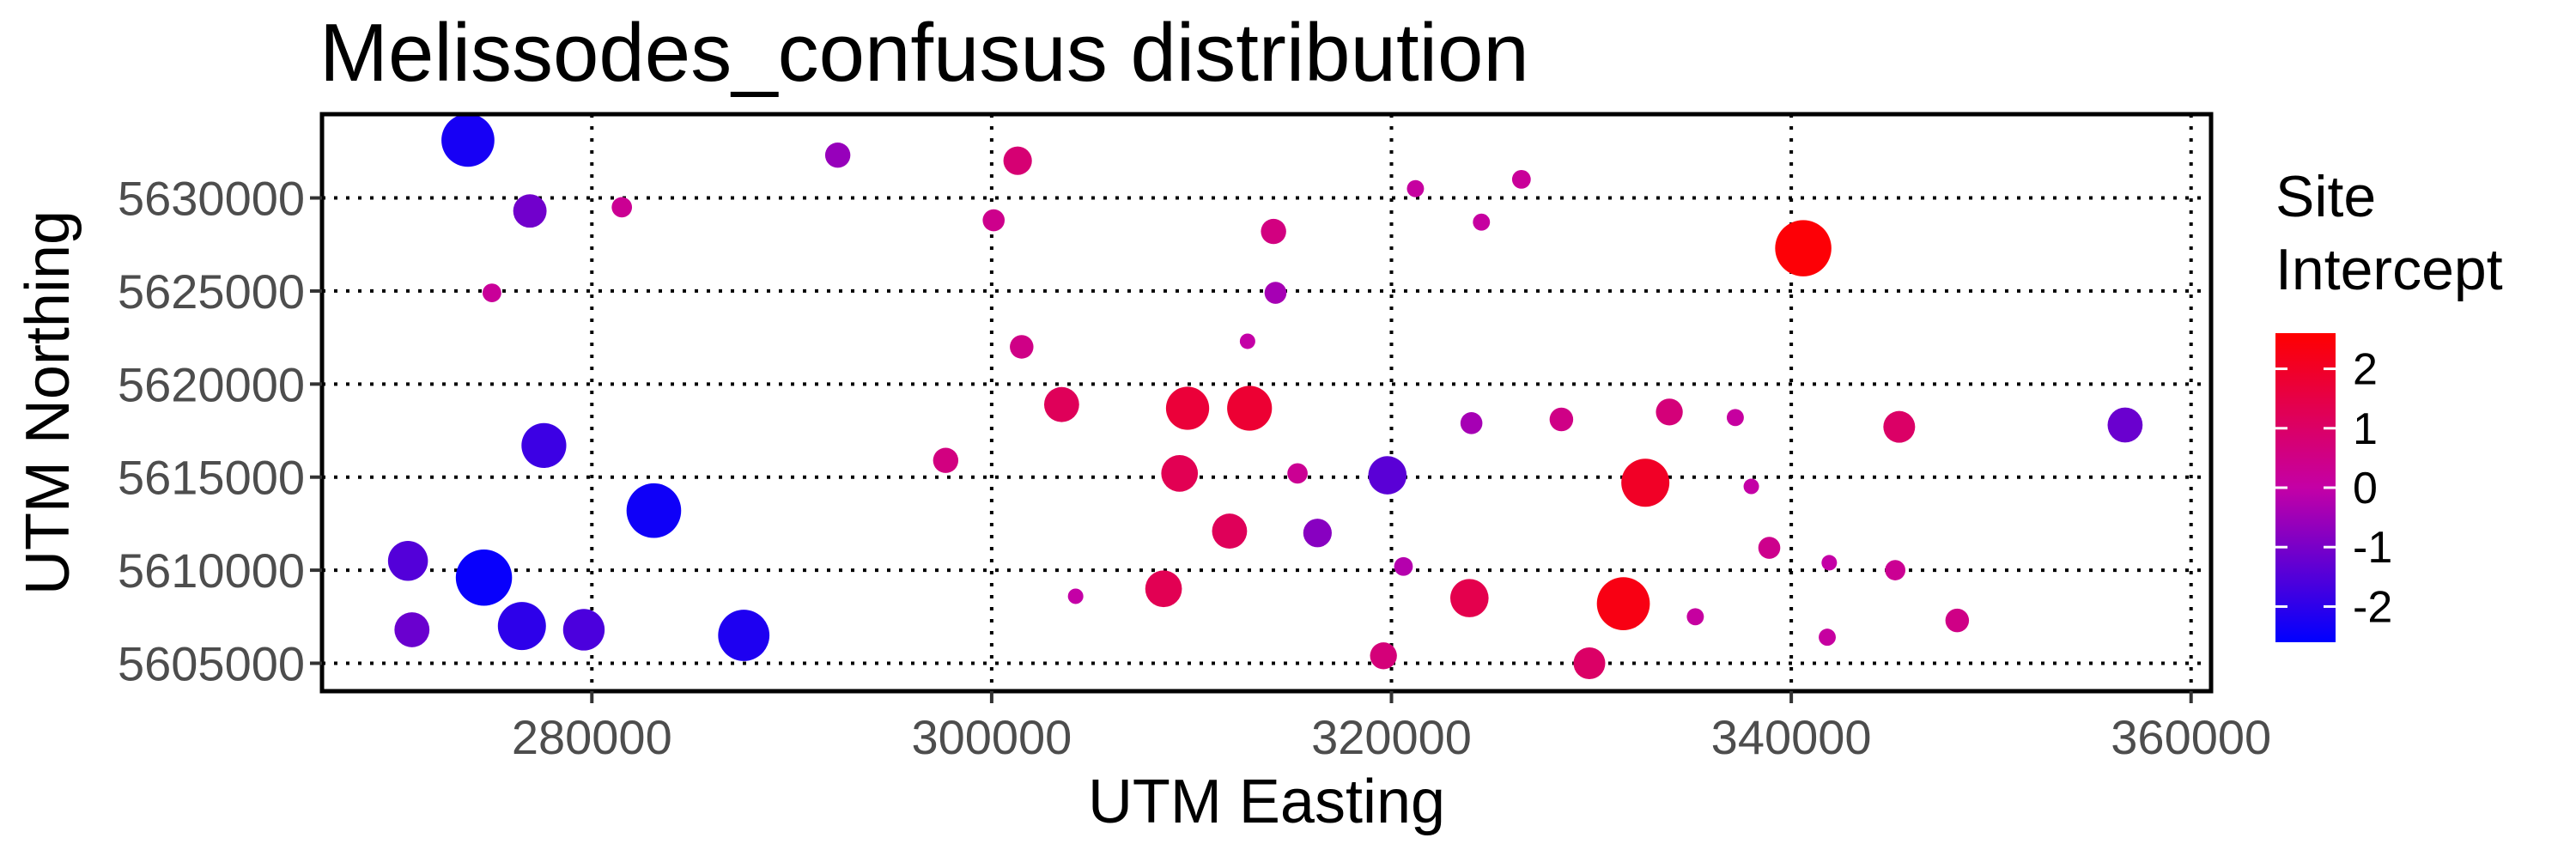 The width and height of the screenshot is (2576, 844). I want to click on x-axis: 280000 300000 320000 340000 360000, so click(1391, 727).